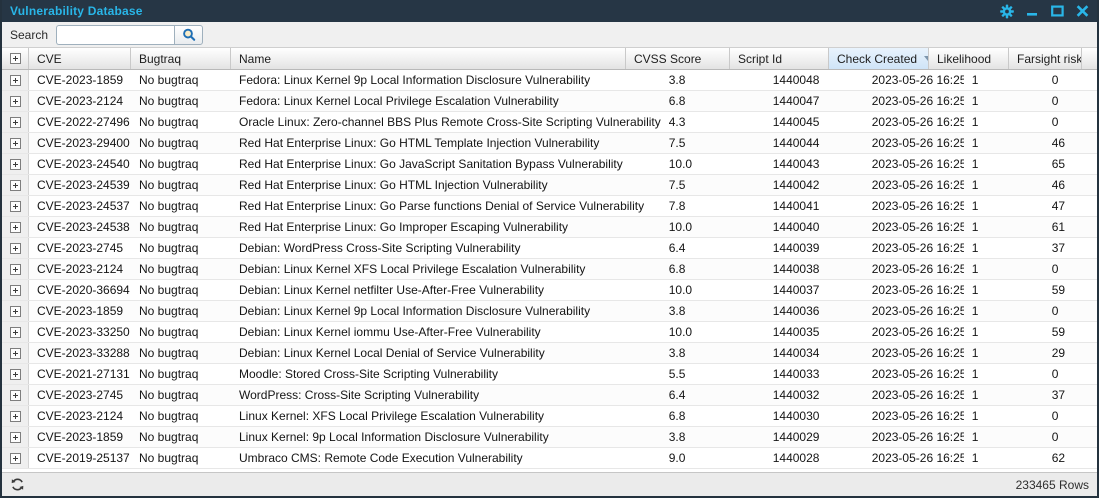 The width and height of the screenshot is (1099, 498). I want to click on column-header-name: Name, so click(428, 58).